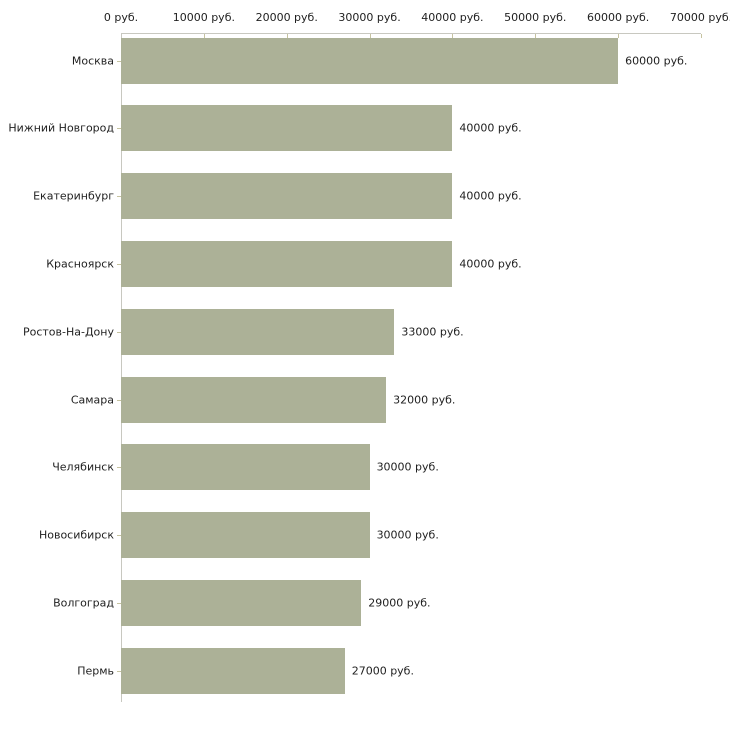 This screenshot has height=730, width=730. Describe the element at coordinates (80, 264) in the screenshot. I see `category-label: Красноярск` at that location.